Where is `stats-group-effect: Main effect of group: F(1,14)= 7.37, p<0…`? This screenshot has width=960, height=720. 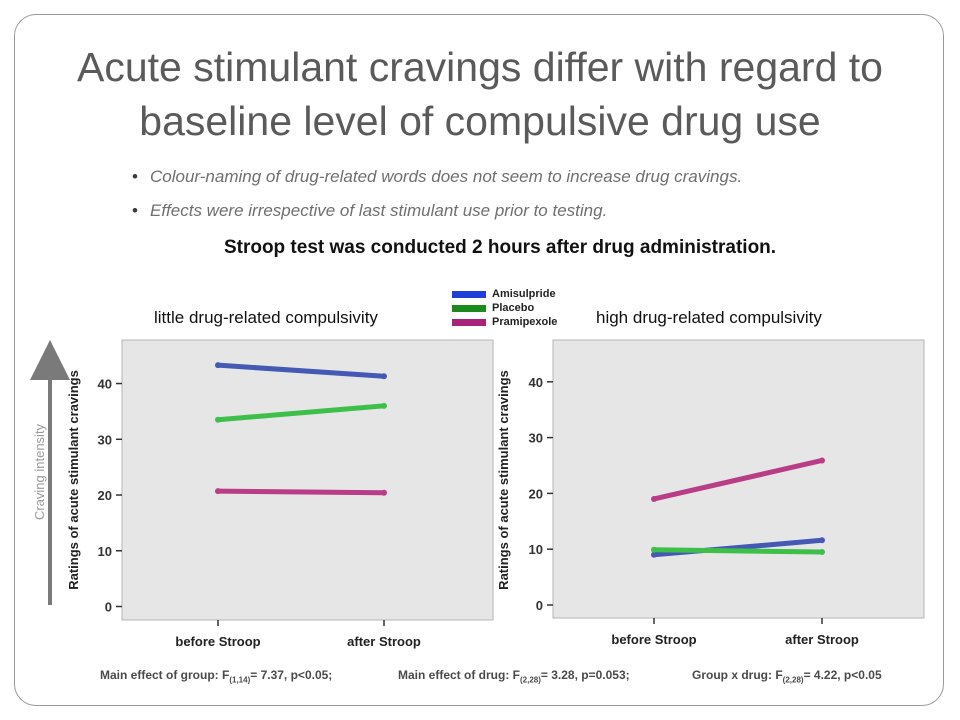 stats-group-effect: Main effect of group: F(1,14)= 7.37, p<0… is located at coordinates (216, 676).